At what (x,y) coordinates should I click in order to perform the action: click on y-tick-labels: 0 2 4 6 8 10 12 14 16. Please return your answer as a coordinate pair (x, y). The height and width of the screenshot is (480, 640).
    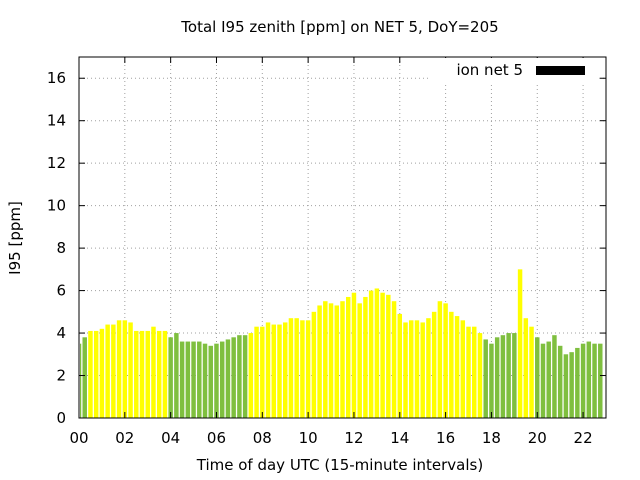
    Looking at the image, I should click on (56, 248).